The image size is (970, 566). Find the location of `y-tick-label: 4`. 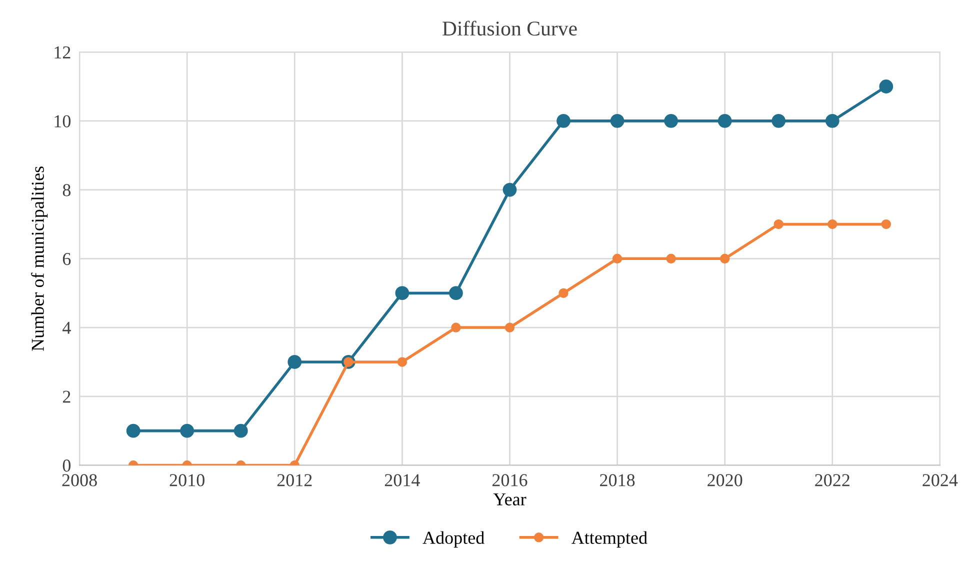

y-tick-label: 4 is located at coordinates (66, 328).